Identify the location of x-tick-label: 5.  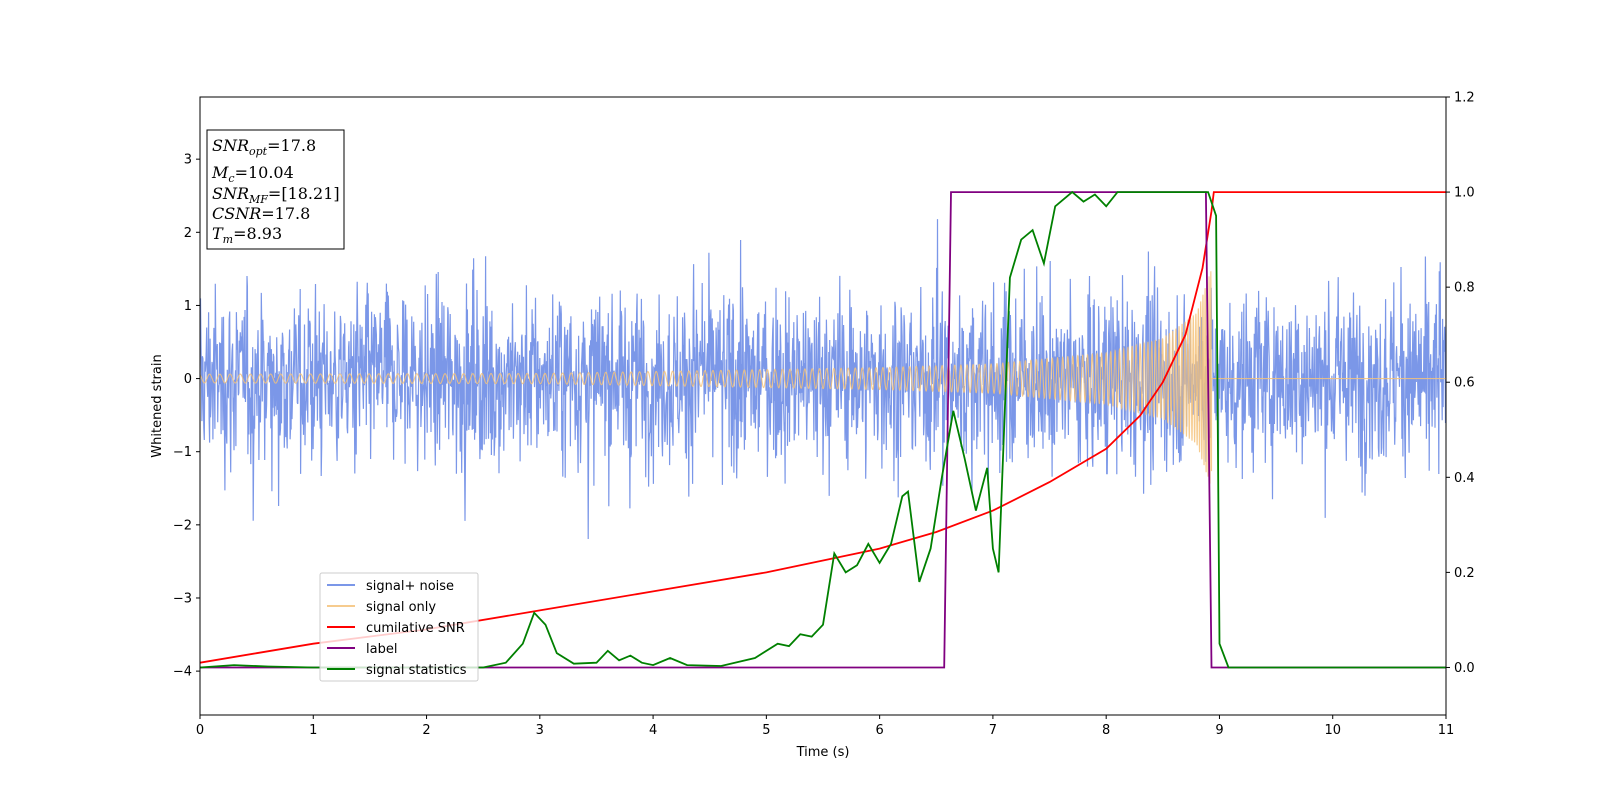
(766, 730).